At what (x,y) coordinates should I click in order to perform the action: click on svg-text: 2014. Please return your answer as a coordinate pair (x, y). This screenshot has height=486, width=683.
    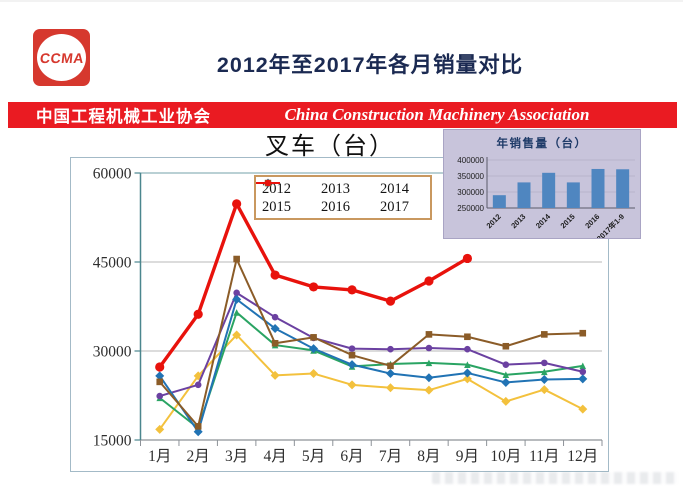
    Looking at the image, I should click on (543, 220).